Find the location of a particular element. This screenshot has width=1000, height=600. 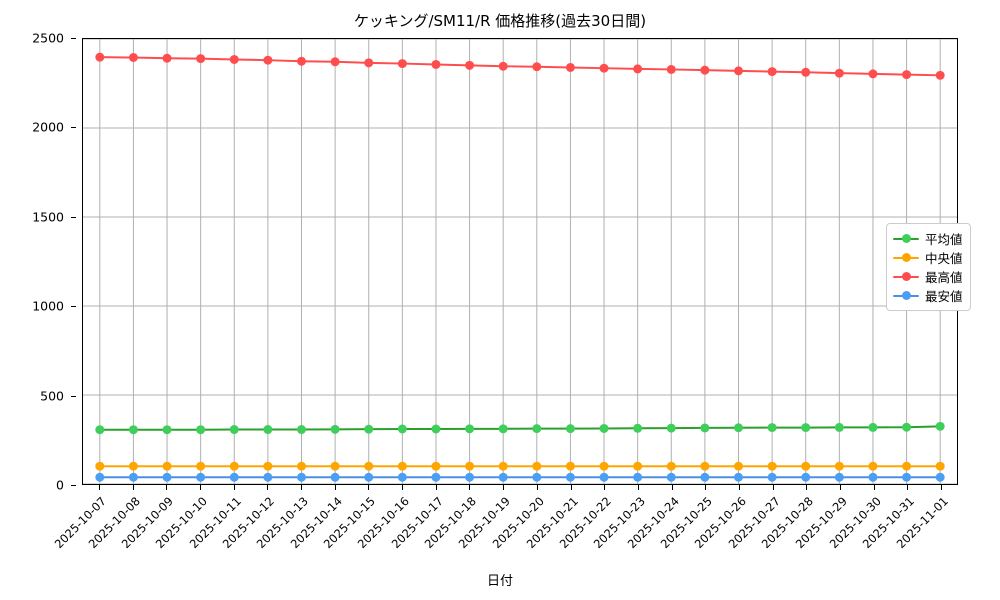

chart-title: ケッキング/SM11/R 価格推移(過去30日間) is located at coordinates (500, 21).